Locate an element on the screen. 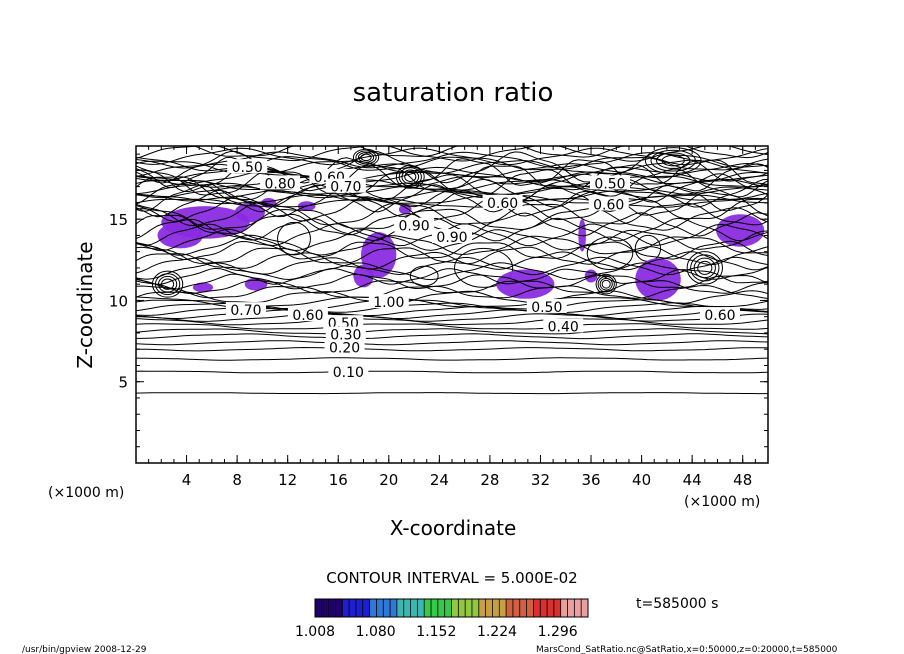 The width and height of the screenshot is (904, 654). colorbar-tick-label: 1.152 is located at coordinates (436, 632).